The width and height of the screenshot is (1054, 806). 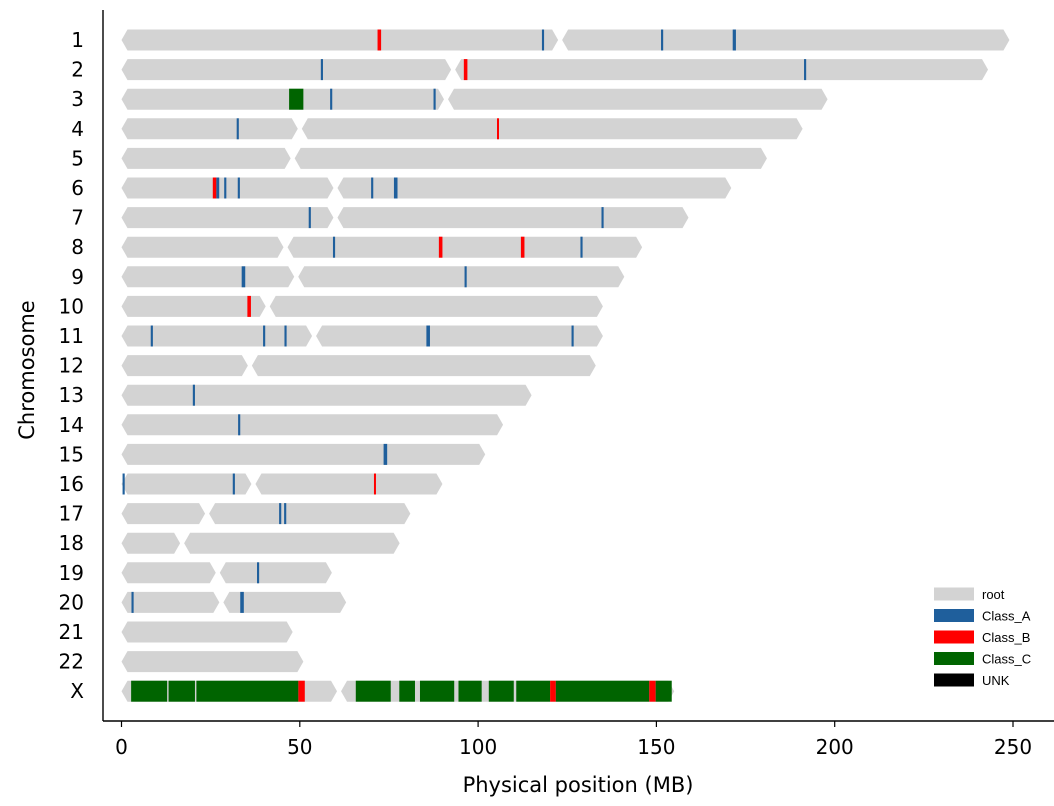 What do you see at coordinates (954, 637) in the screenshot?
I see `legend-swatch-class_b` at bounding box center [954, 637].